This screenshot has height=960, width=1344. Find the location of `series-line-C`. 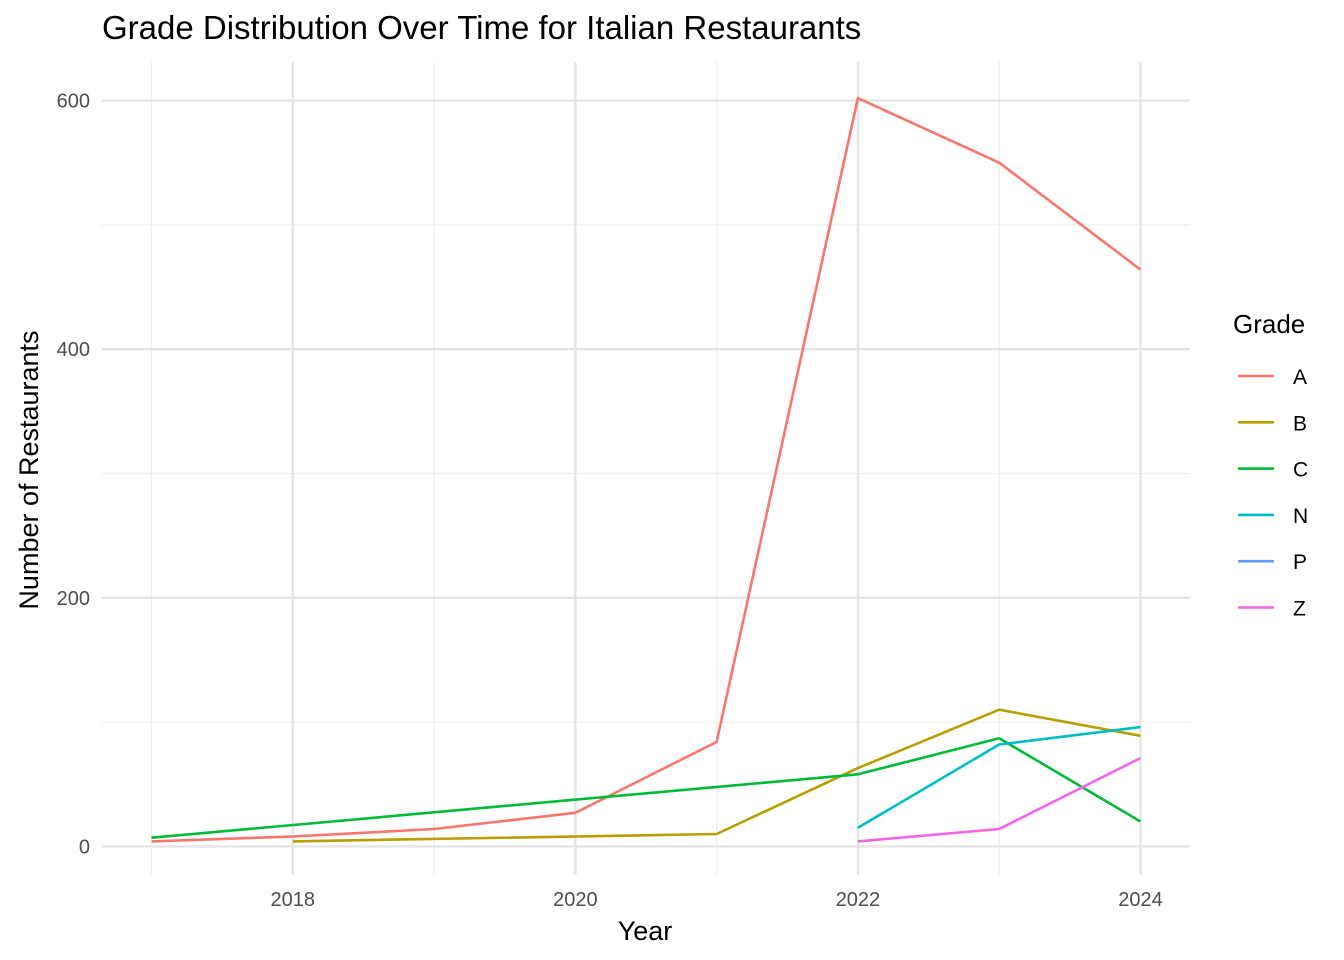

series-line-C is located at coordinates (646, 788).